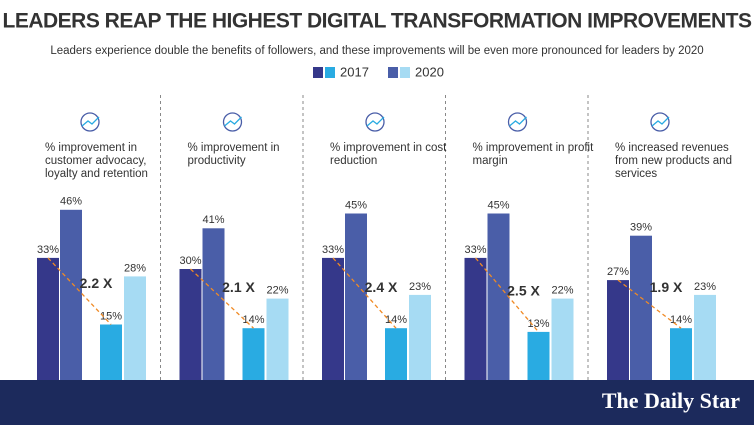  Describe the element at coordinates (671, 400) in the screenshot. I see `brand: The Daily Star` at that location.